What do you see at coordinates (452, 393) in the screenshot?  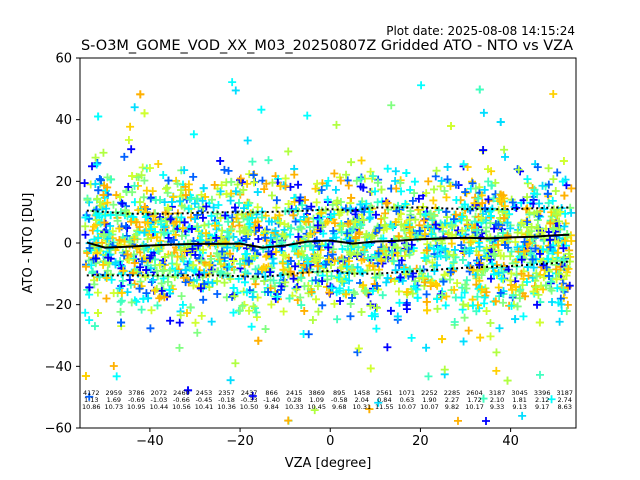 I see `stats-annotation: 2285` at bounding box center [452, 393].